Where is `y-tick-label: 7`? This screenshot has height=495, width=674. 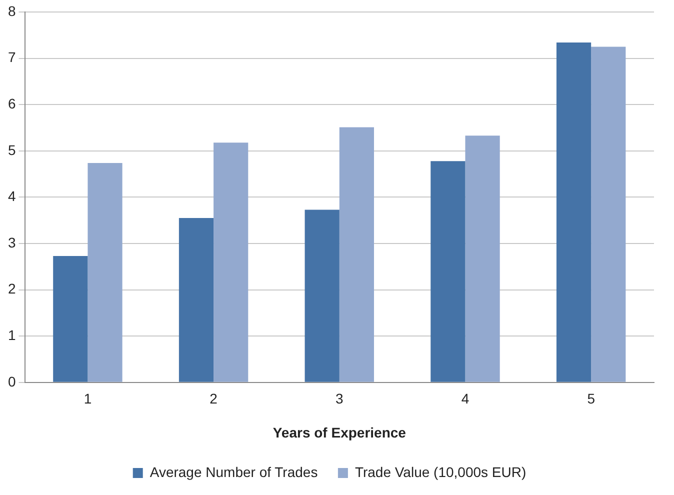 y-tick-label: 7 is located at coordinates (12, 57).